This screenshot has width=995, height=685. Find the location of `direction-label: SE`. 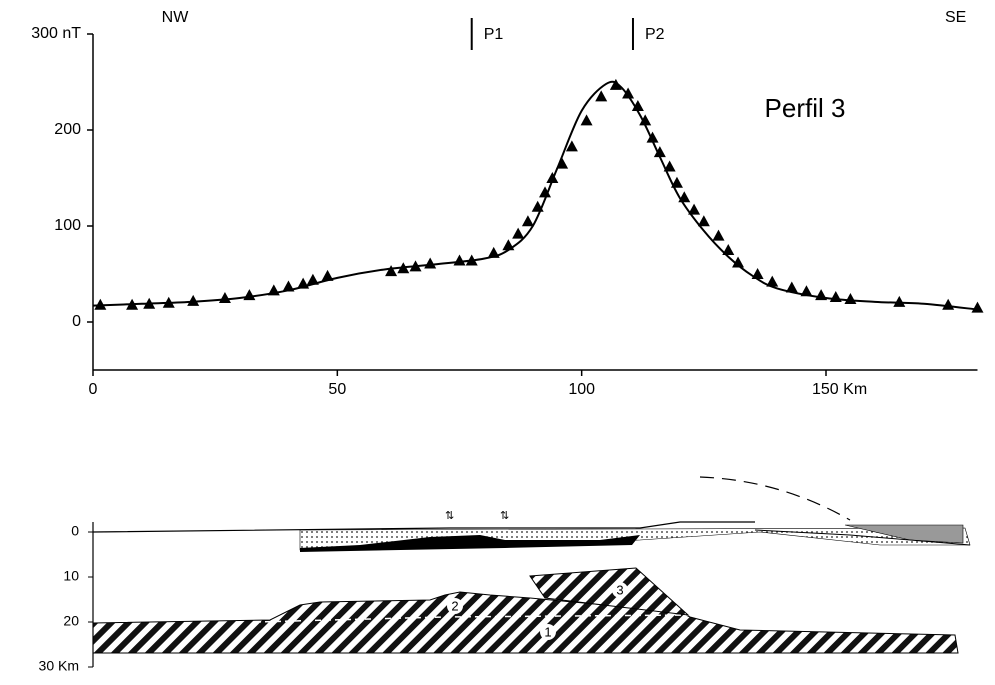

direction-label: SE is located at coordinates (955, 17).